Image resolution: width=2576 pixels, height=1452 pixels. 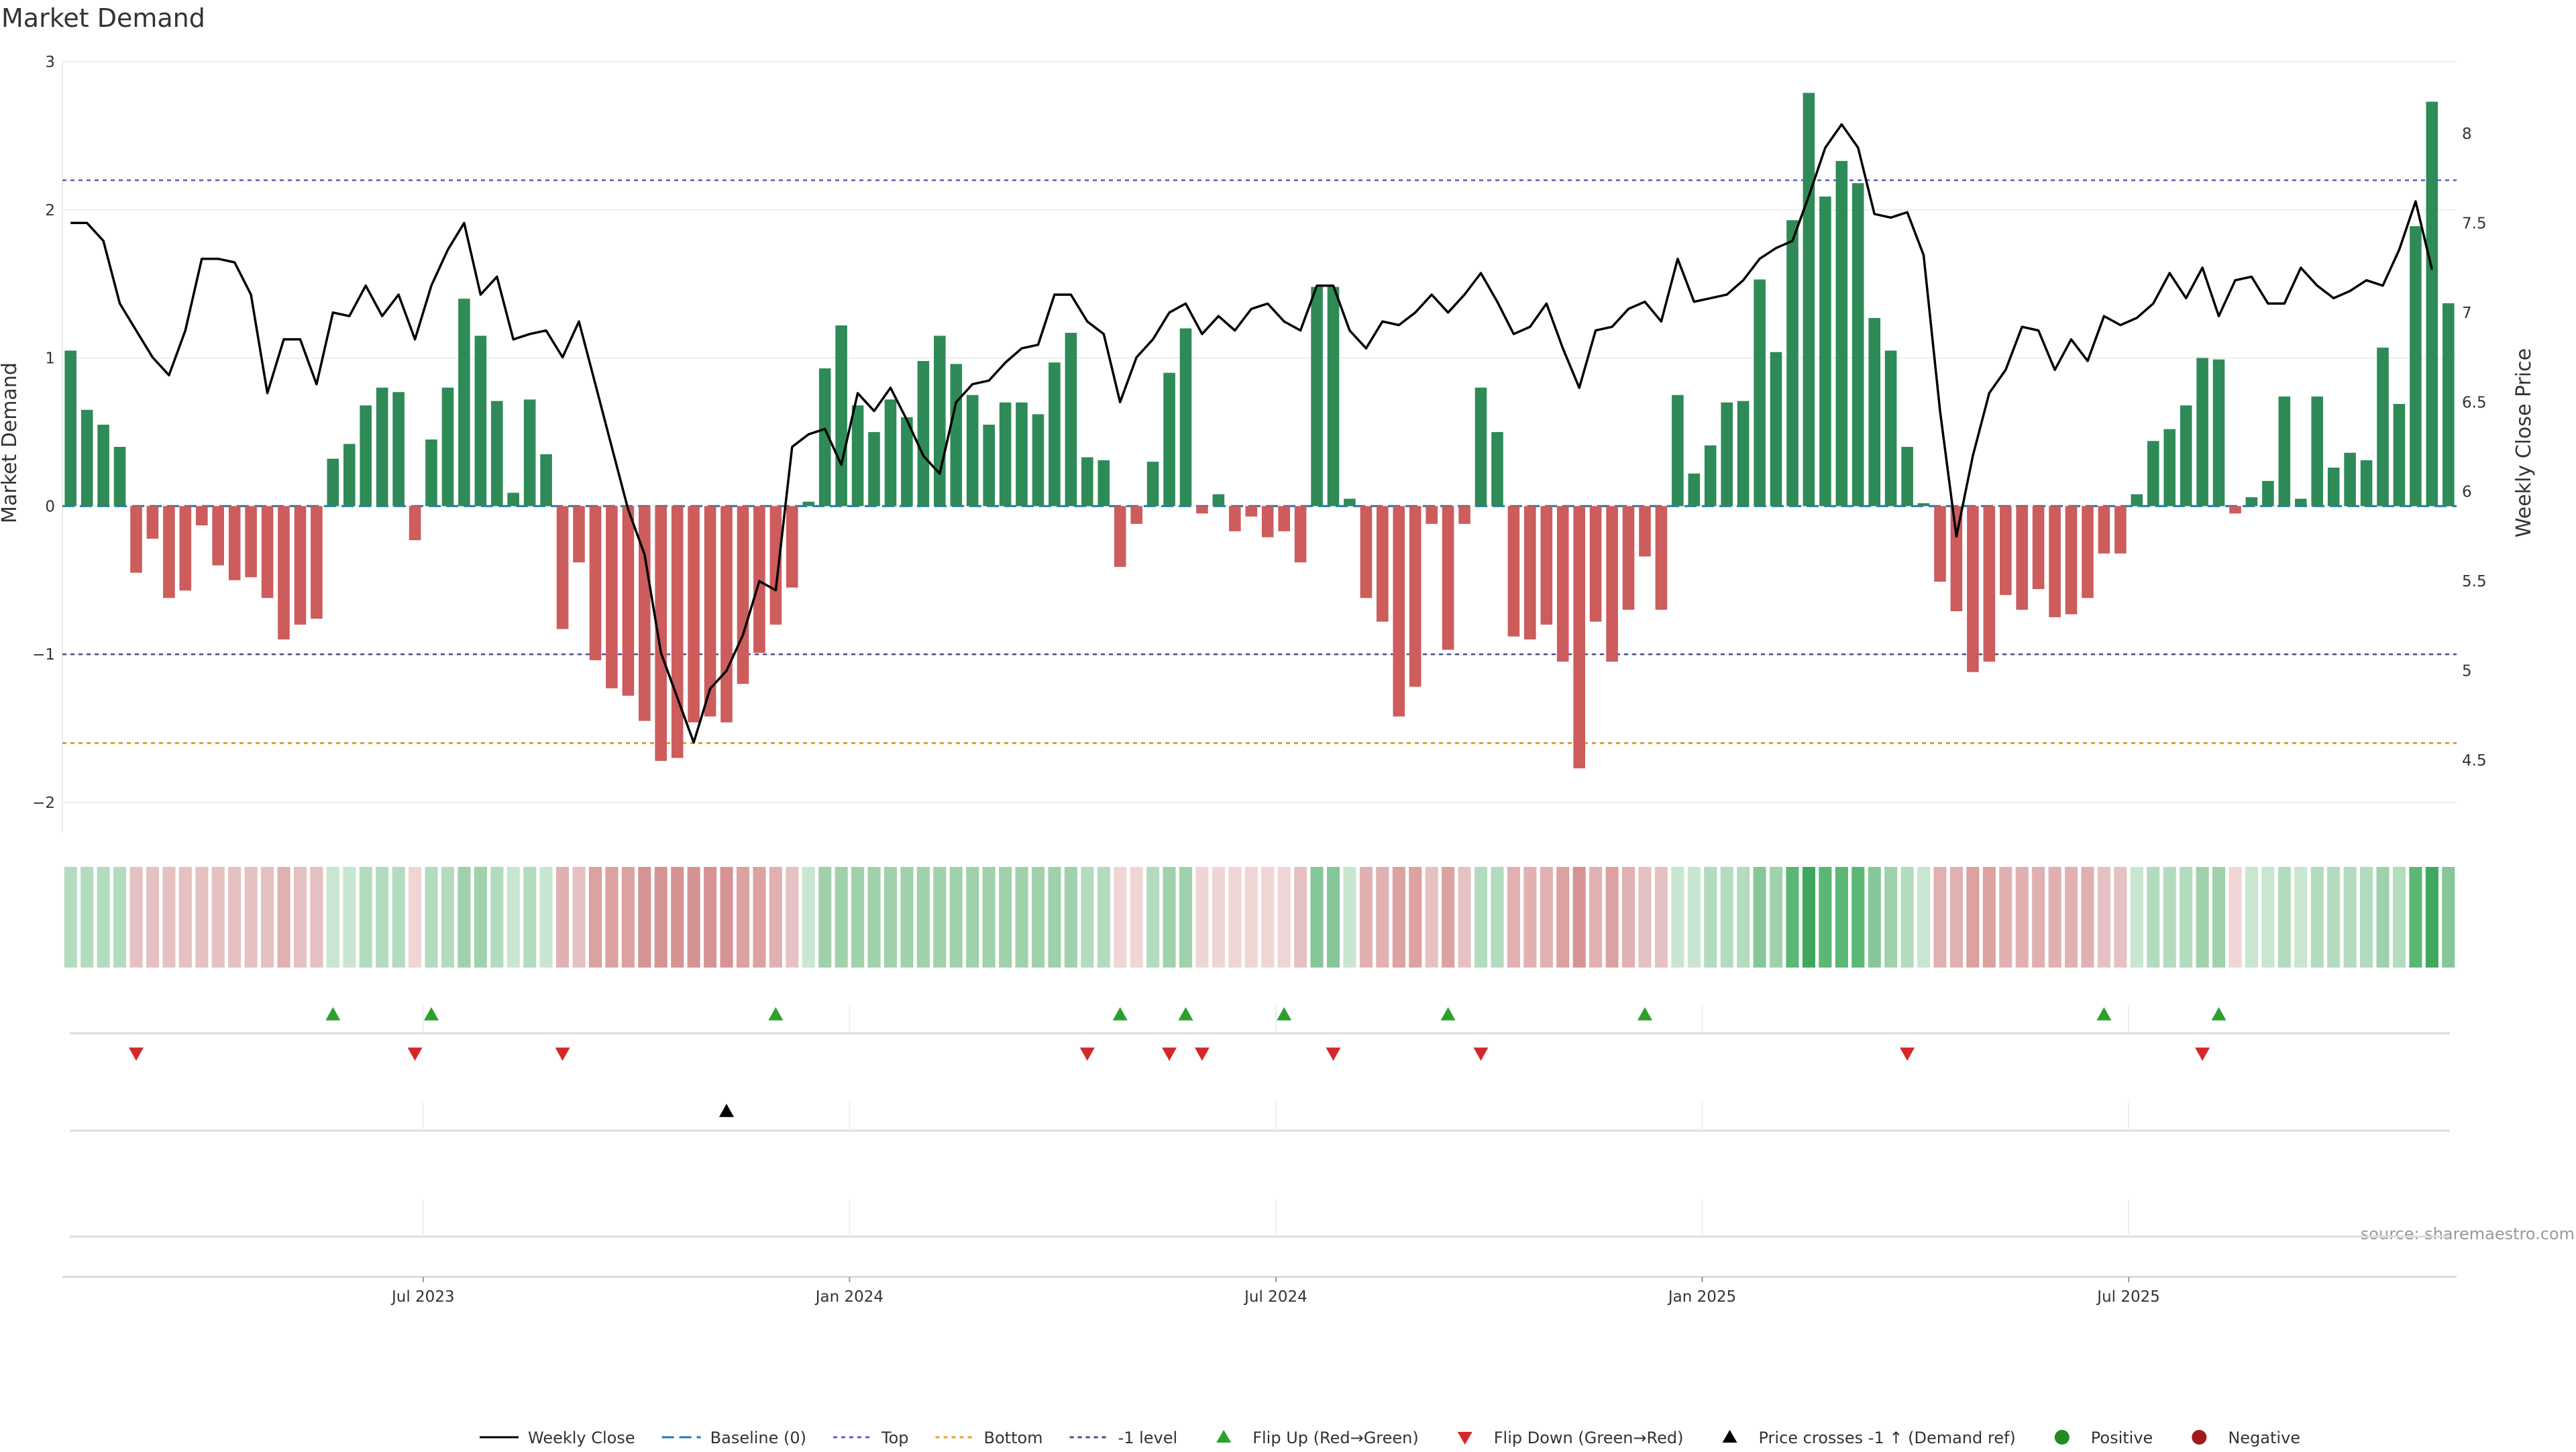 What do you see at coordinates (1275, 1297) in the screenshot?
I see `x-tick-label: Jul 2024` at bounding box center [1275, 1297].